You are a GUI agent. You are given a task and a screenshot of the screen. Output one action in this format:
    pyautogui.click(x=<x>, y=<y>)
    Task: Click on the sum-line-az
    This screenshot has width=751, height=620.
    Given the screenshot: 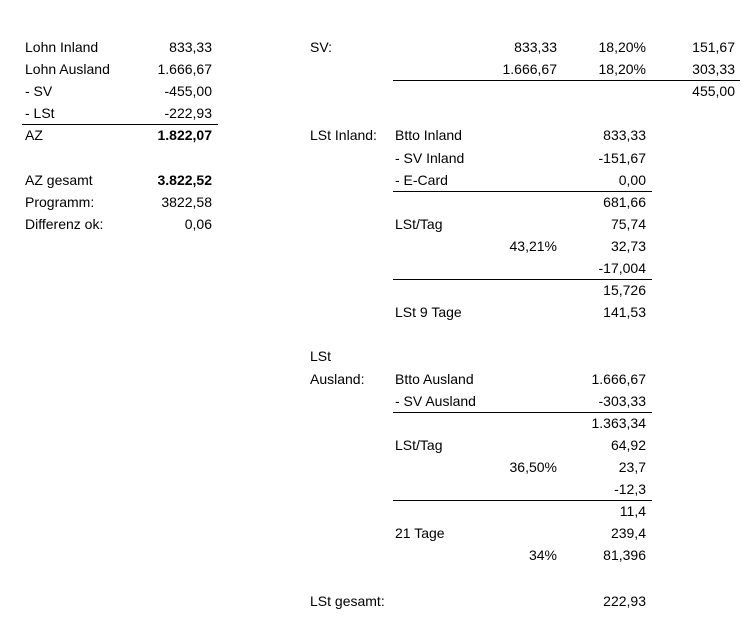 What is the action you would take?
    pyautogui.click(x=120, y=124)
    